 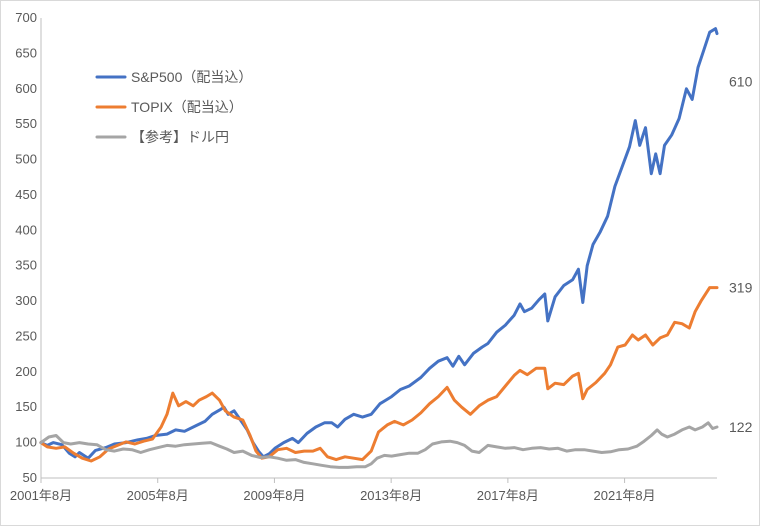 I want to click on y-tick-label: 250, so click(x=26, y=335).